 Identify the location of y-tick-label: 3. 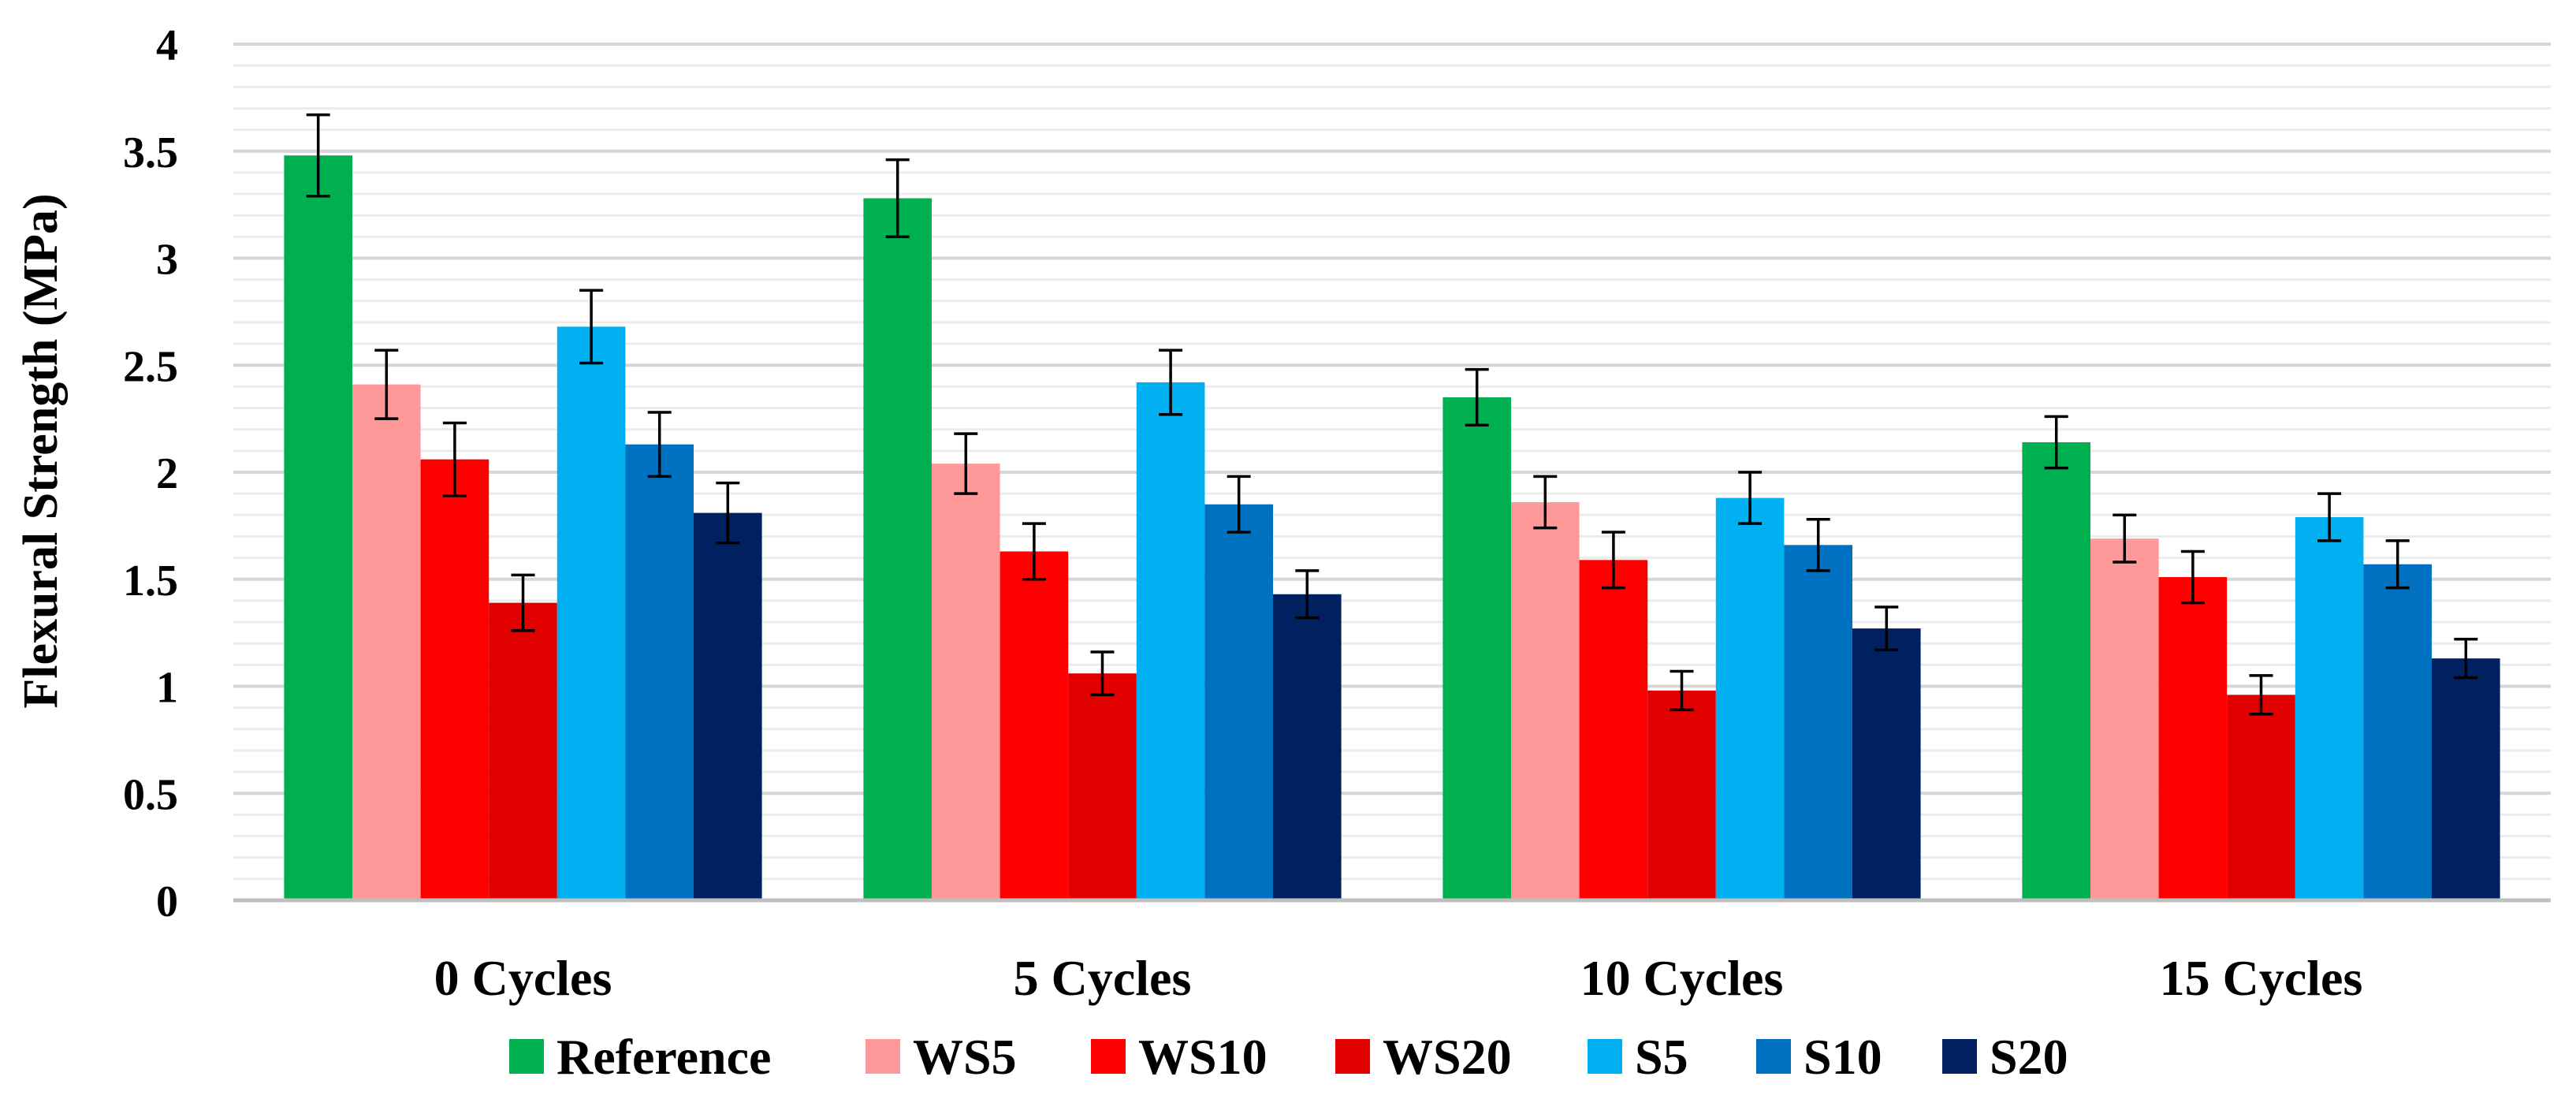
(167, 260).